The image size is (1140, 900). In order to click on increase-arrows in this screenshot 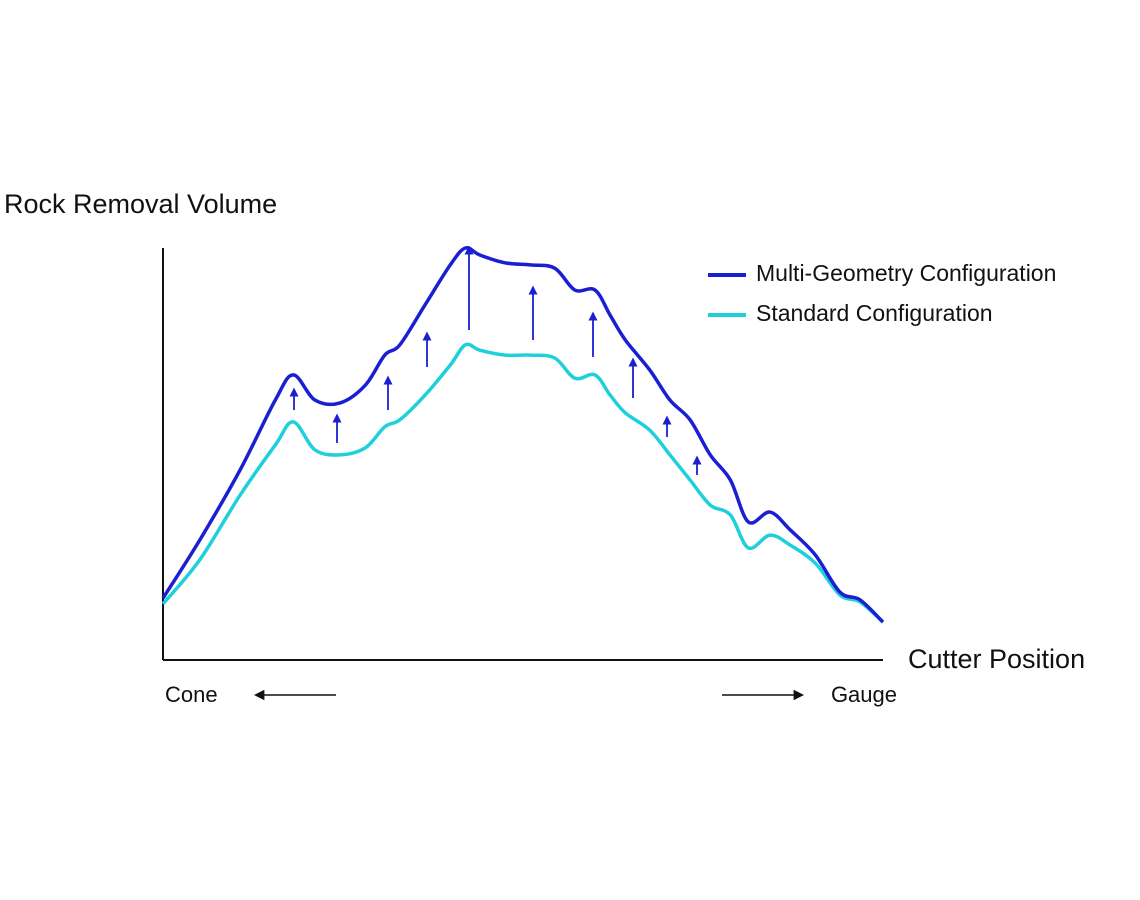, I will do `click(495, 360)`.